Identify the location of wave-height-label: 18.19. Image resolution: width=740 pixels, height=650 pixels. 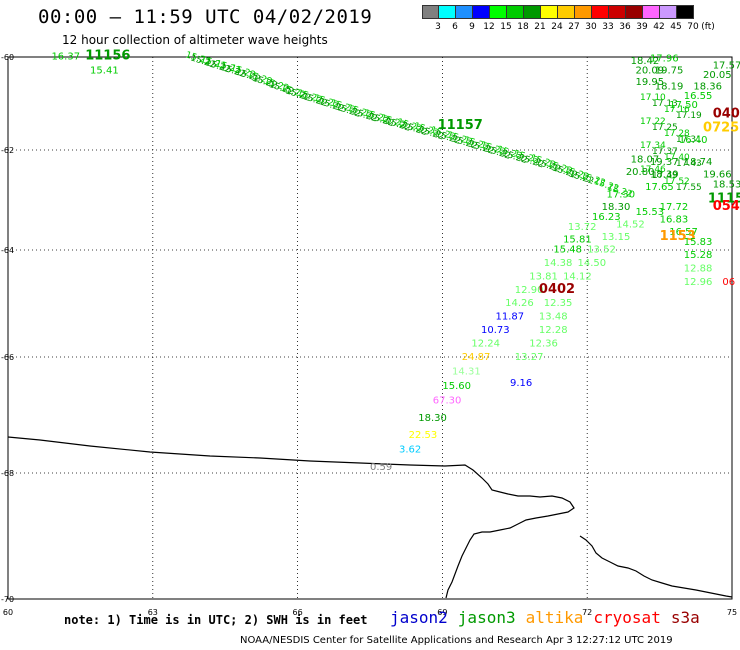
(669, 87).